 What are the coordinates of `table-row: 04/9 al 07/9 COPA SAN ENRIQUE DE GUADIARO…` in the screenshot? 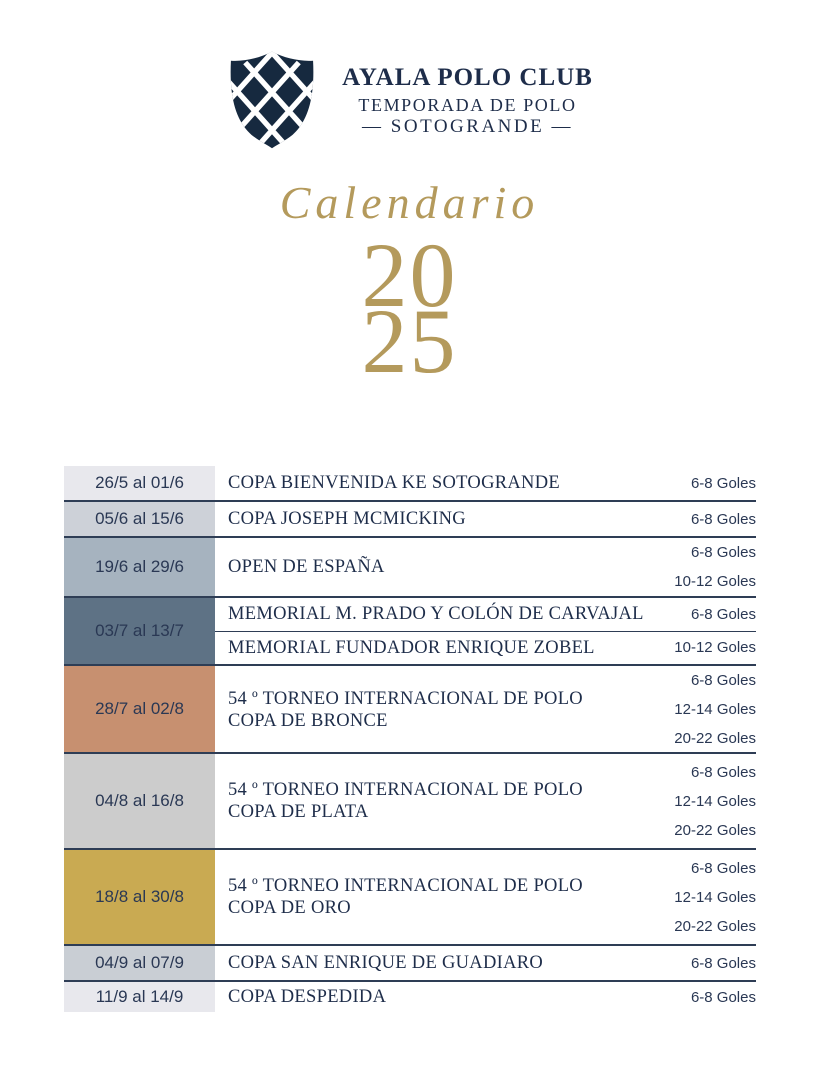 It's located at (410, 964).